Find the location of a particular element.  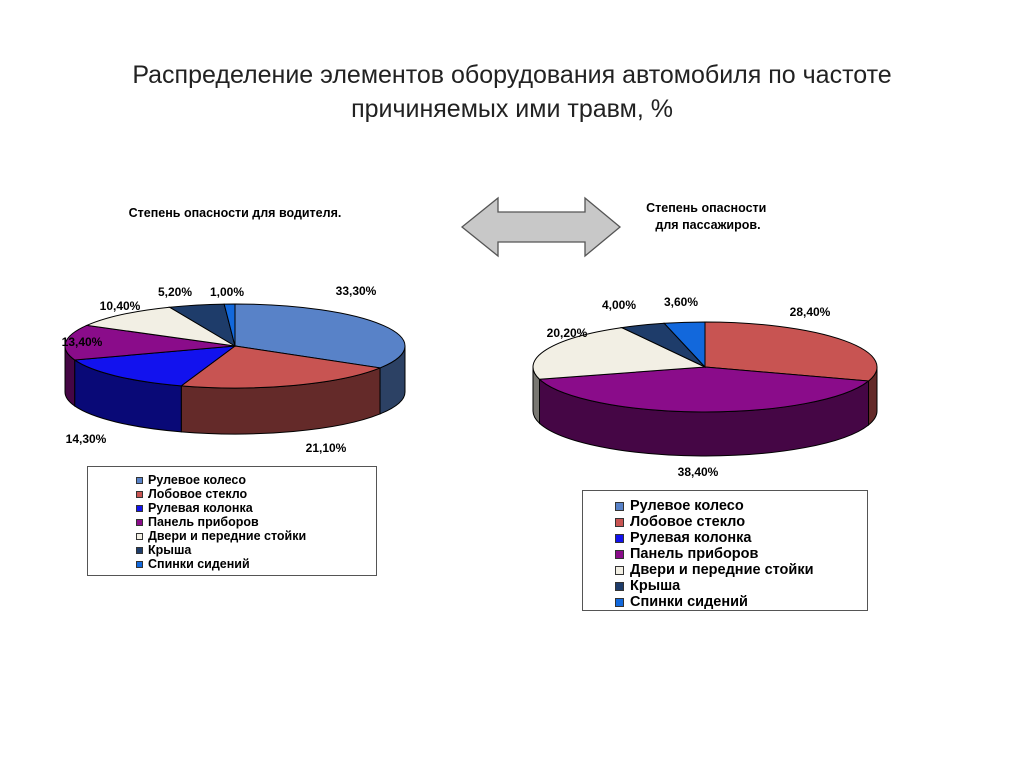

data-label-7: 3,60% is located at coordinates (681, 302).